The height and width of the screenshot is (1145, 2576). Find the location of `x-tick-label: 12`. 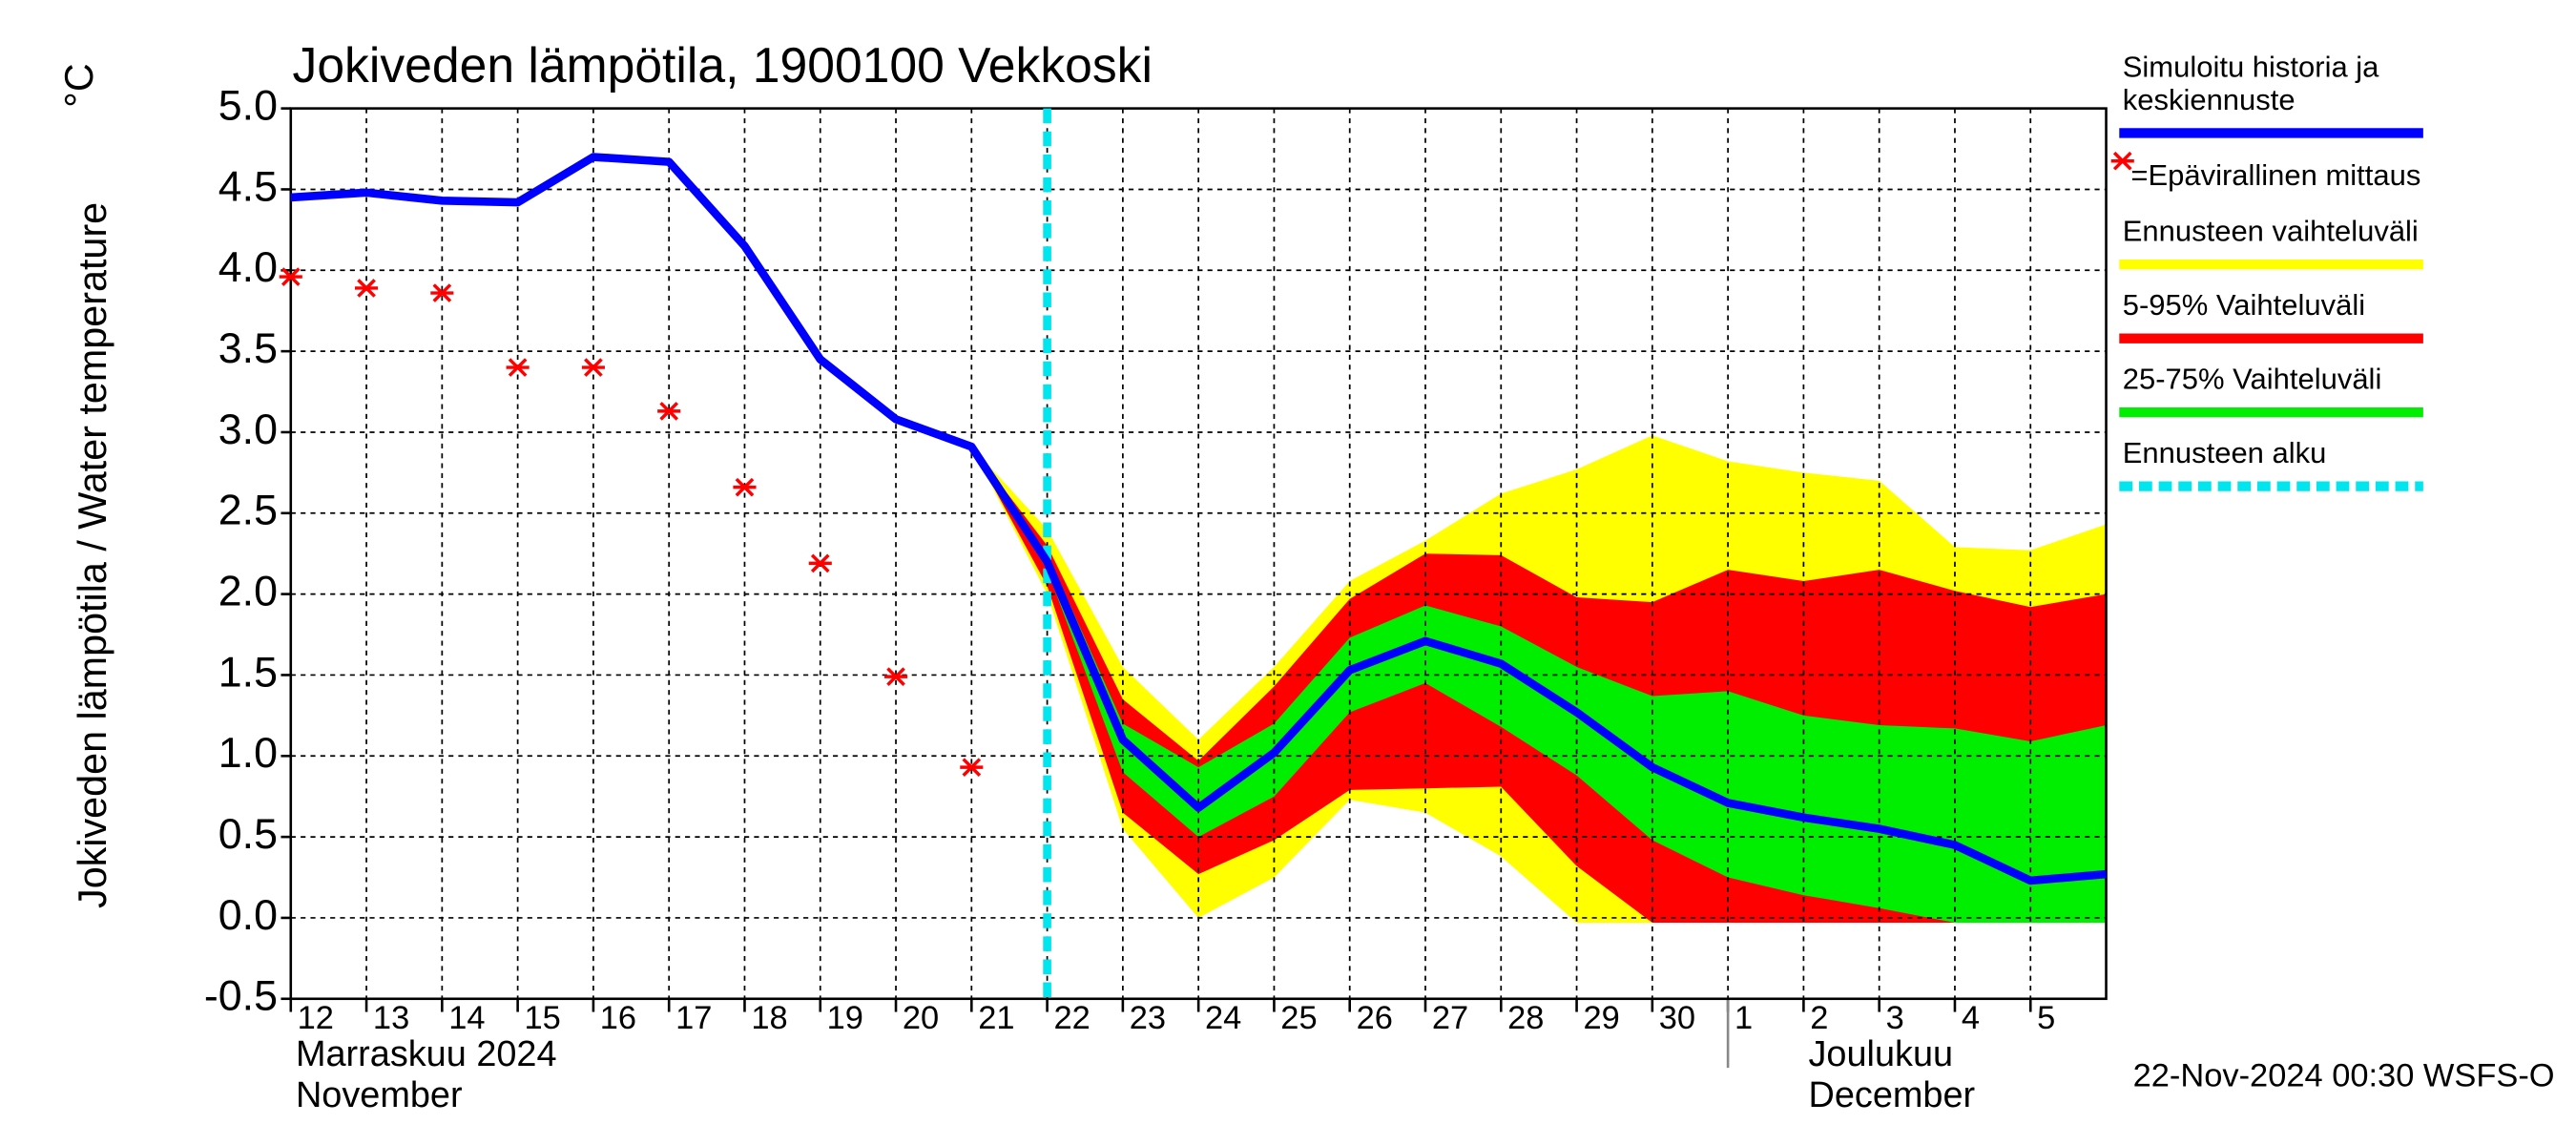

x-tick-label: 12 is located at coordinates (316, 1018).